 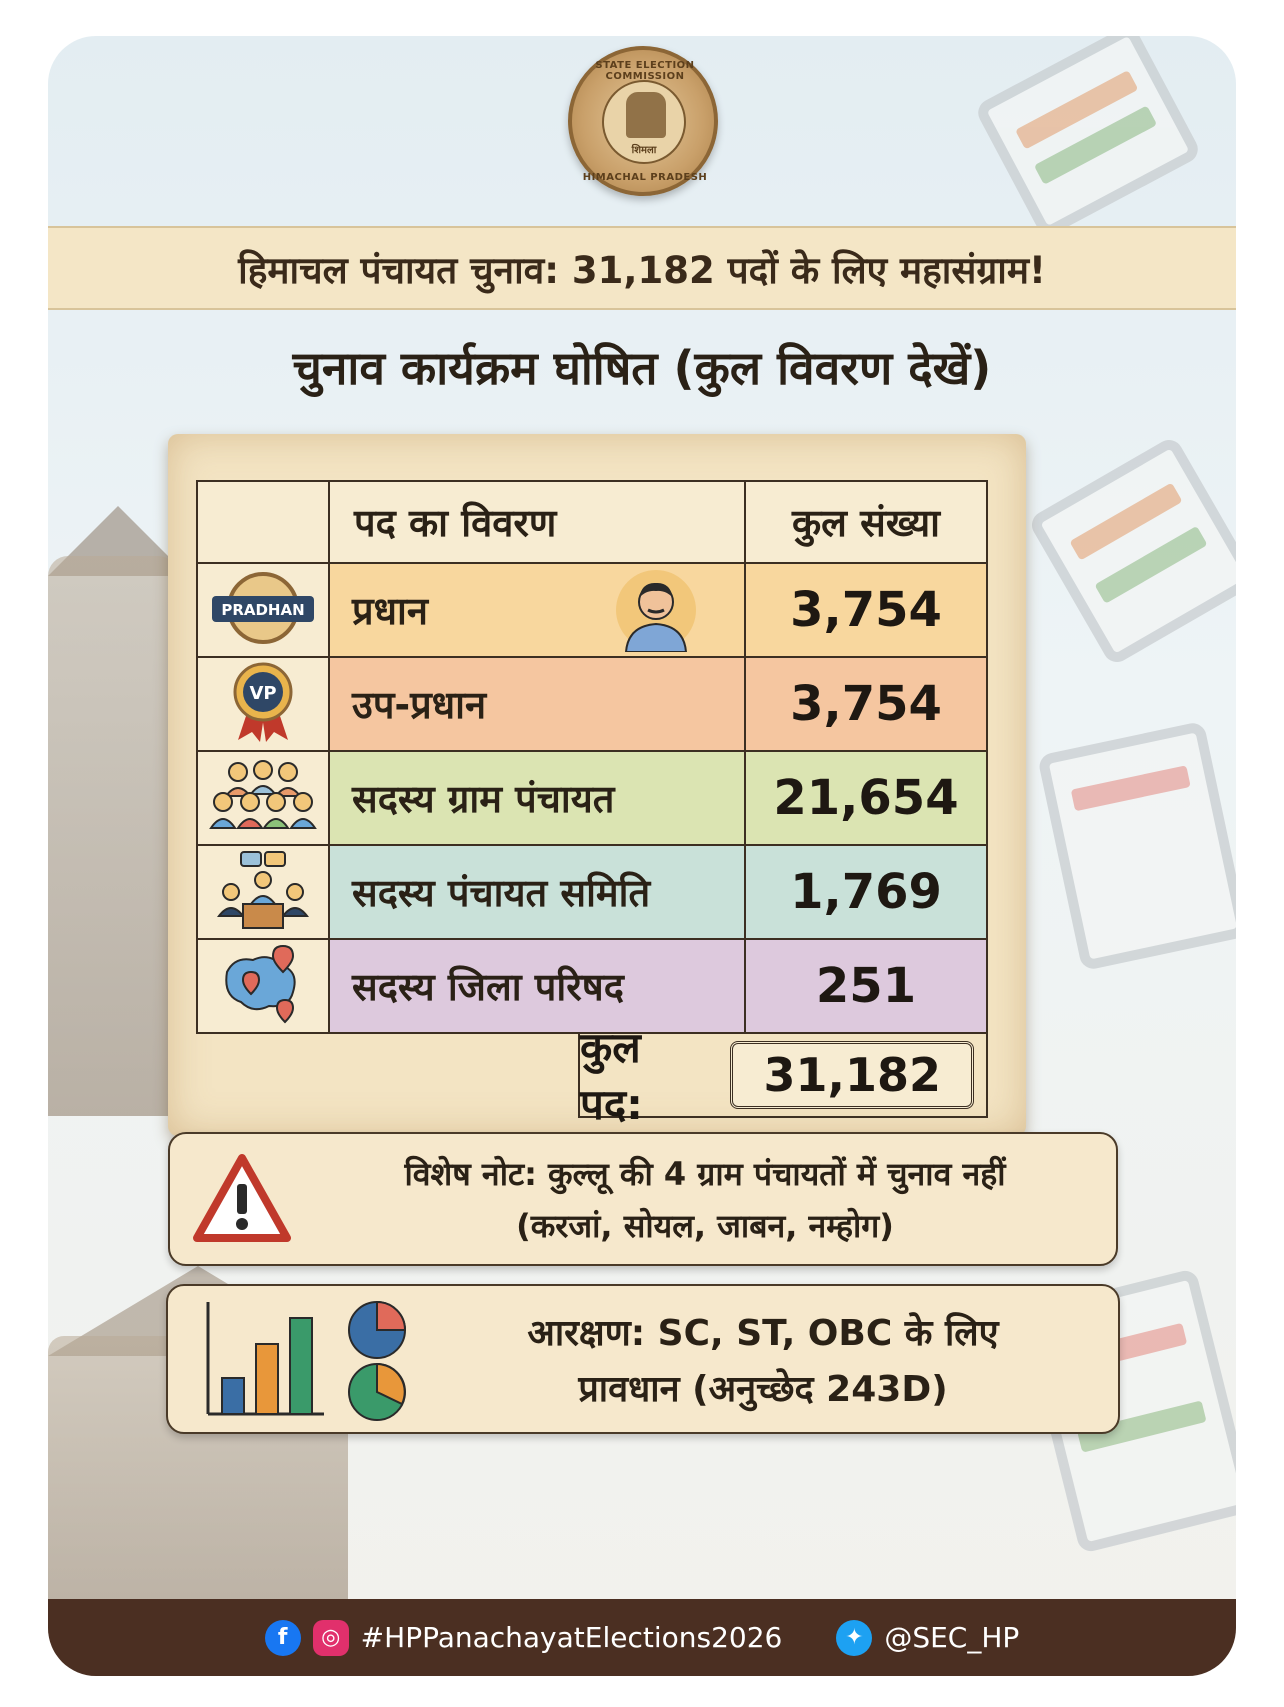 I want to click on twitter-icon: ✦, so click(x=854, y=1637).